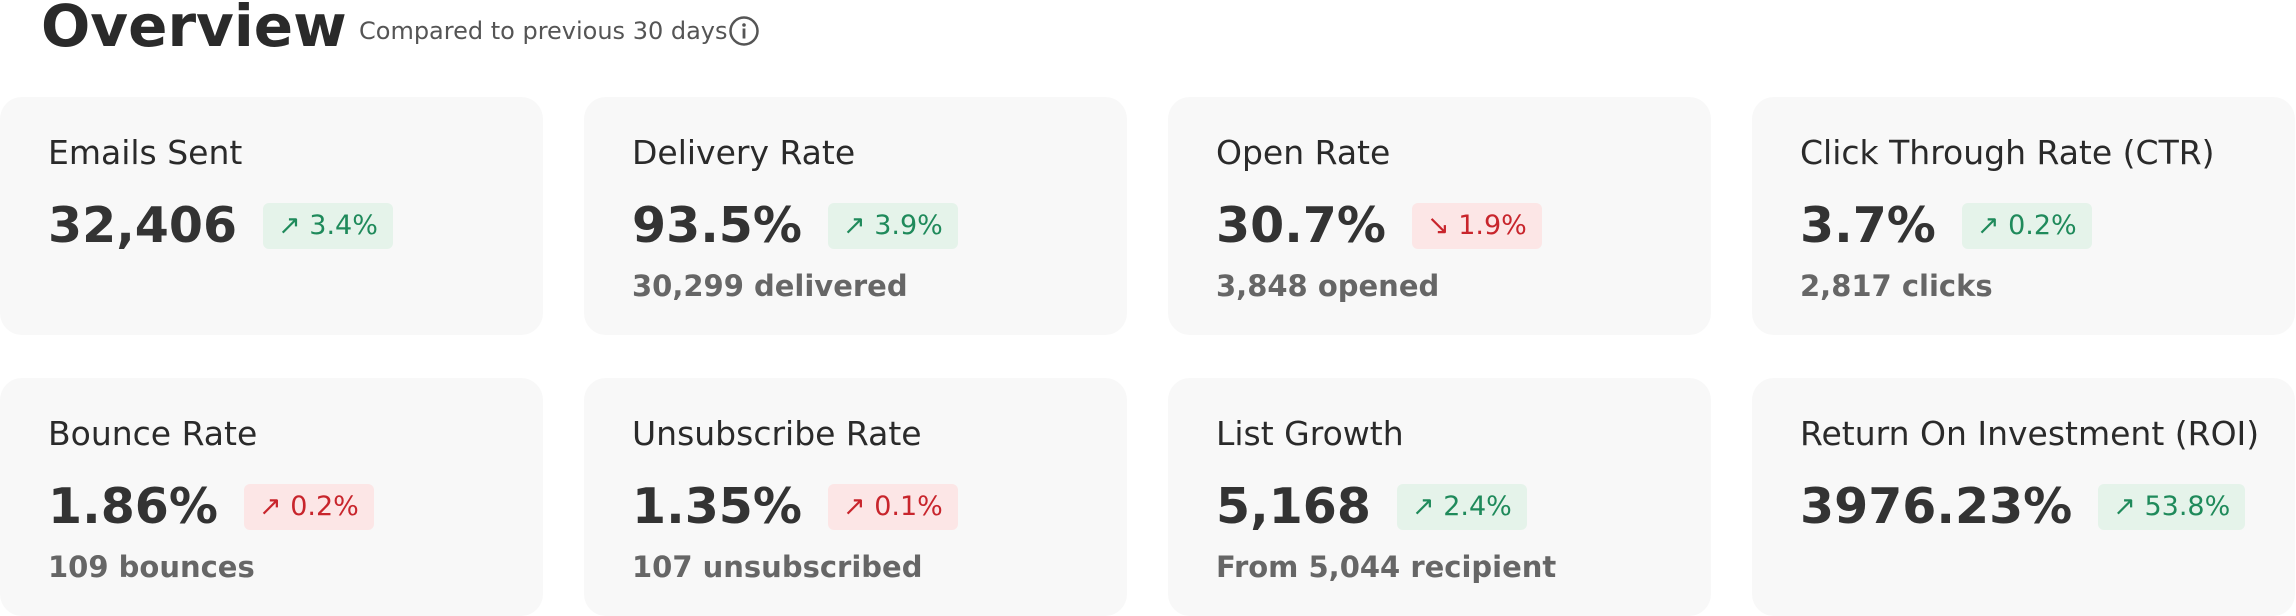 The width and height of the screenshot is (2296, 616). Describe the element at coordinates (133, 506) in the screenshot. I see `metric-value: 1.86%` at that location.